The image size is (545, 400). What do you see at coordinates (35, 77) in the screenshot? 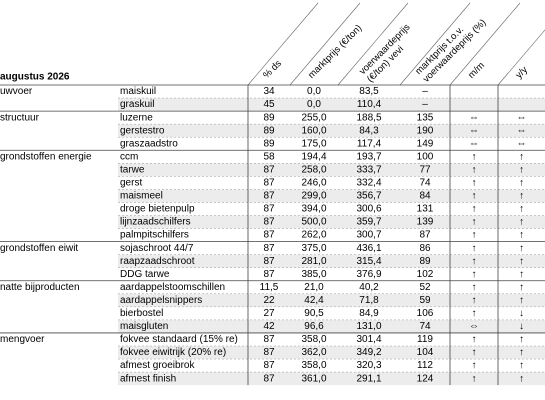
I see `title: augustus 2026` at bounding box center [35, 77].